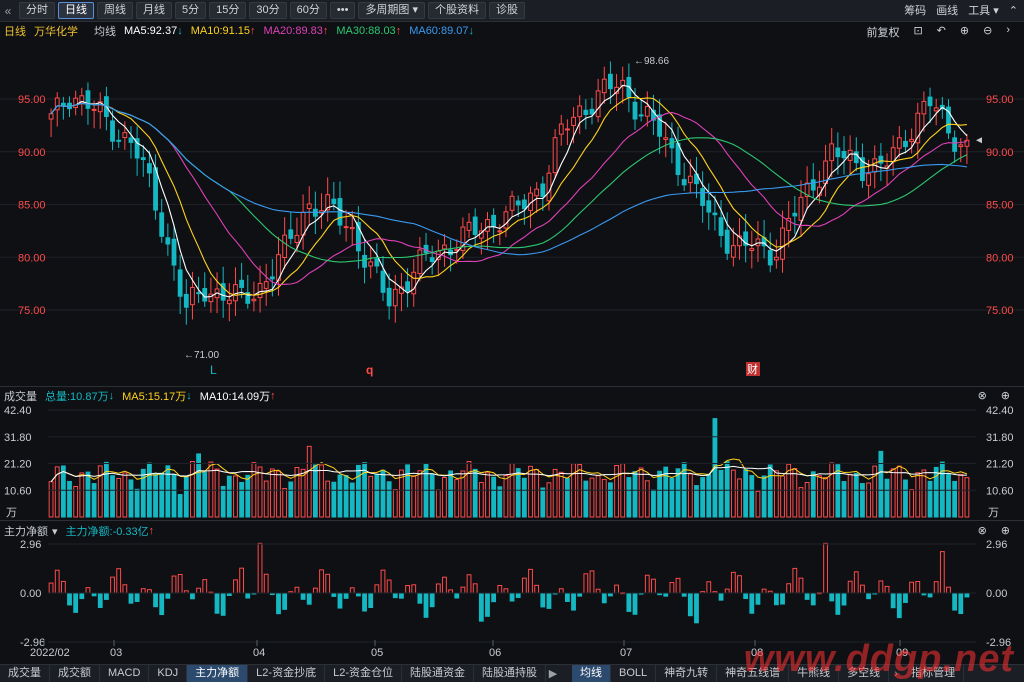  Describe the element at coordinates (864, 673) in the screenshot. I see `overlay-tab-5: 多空线` at that location.